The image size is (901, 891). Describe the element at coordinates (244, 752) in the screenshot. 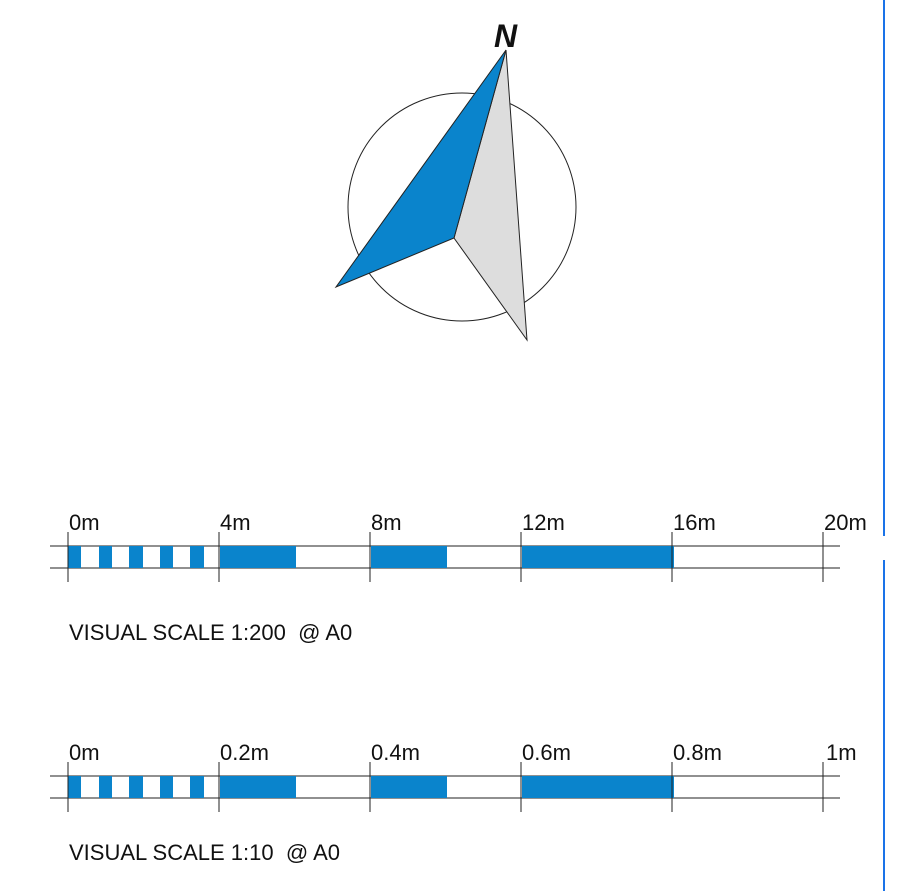

I see `scale-label: 0.2m` at that location.